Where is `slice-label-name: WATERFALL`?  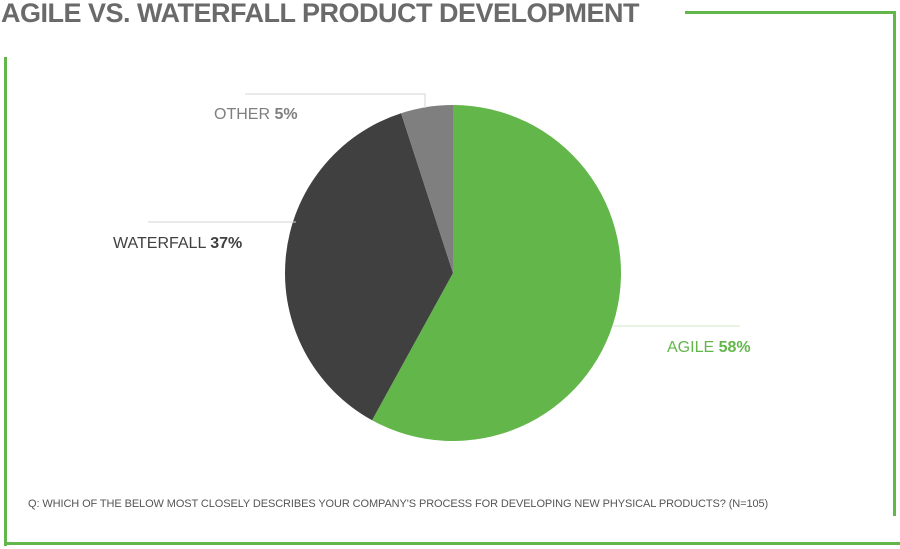 slice-label-name: WATERFALL is located at coordinates (161, 243).